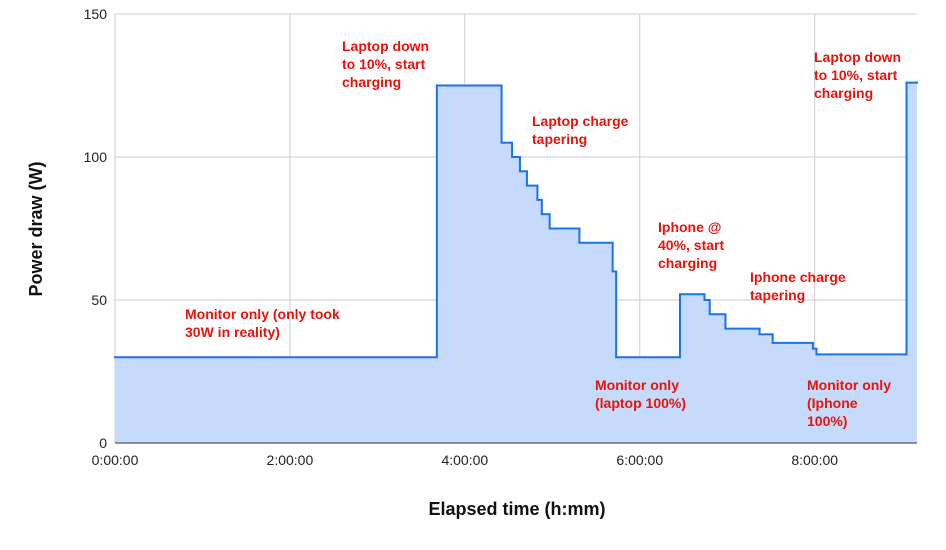 The height and width of the screenshot is (550, 946). Describe the element at coordinates (36, 228) in the screenshot. I see `y-axis-title: Power draw (W)` at that location.